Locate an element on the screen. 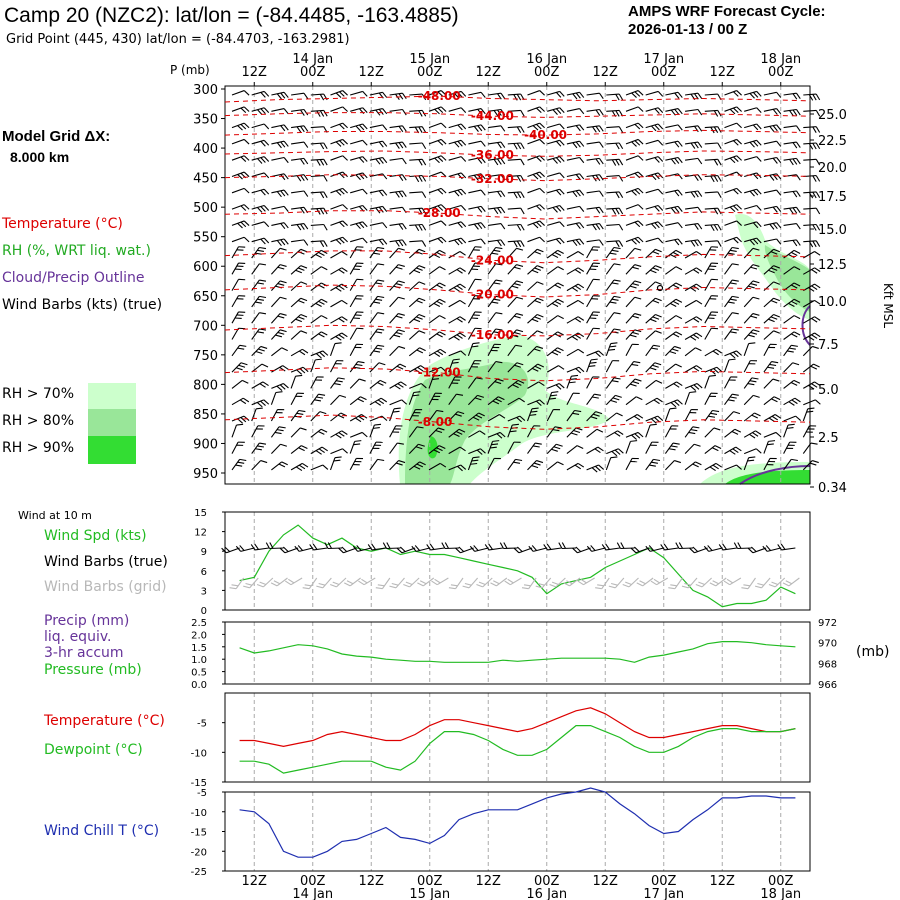 The image size is (900, 900). height-tick-label: 17.5 is located at coordinates (832, 197).